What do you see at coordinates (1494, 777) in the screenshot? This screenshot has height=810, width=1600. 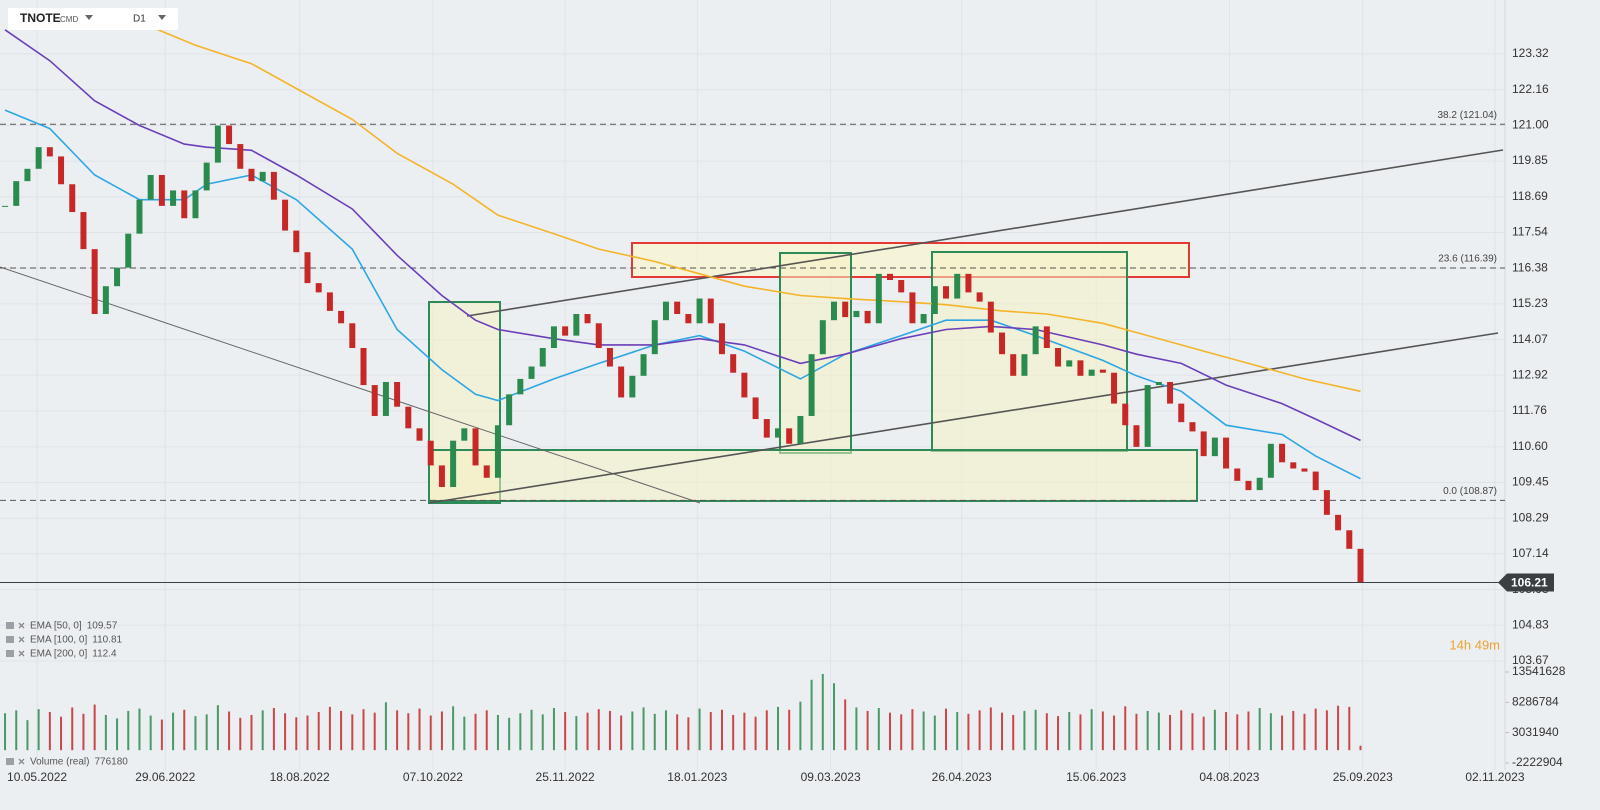 I see `x-tick-label: 02.11.2023` at bounding box center [1494, 777].